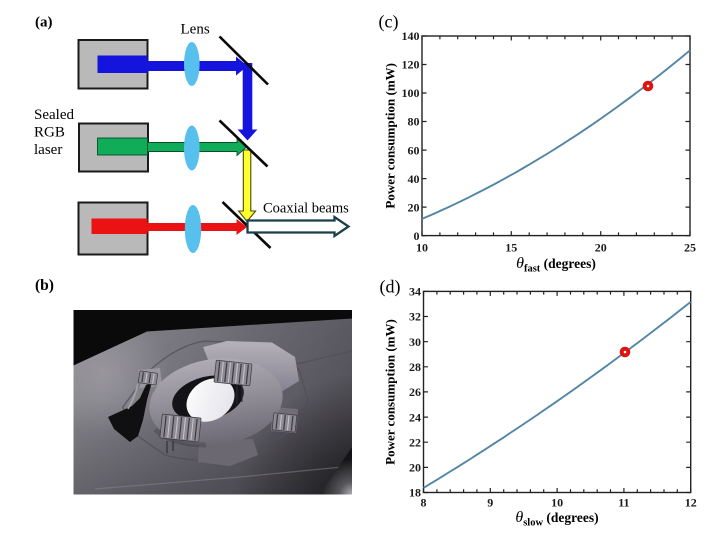 The height and width of the screenshot is (544, 718). I want to click on svg-text: 140, so click(411, 36).